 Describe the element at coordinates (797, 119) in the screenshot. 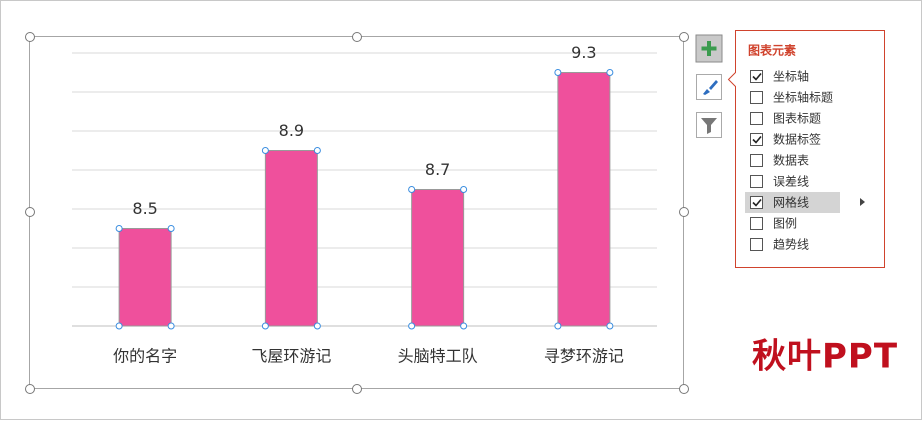

I see `option-label: 图表标题` at that location.